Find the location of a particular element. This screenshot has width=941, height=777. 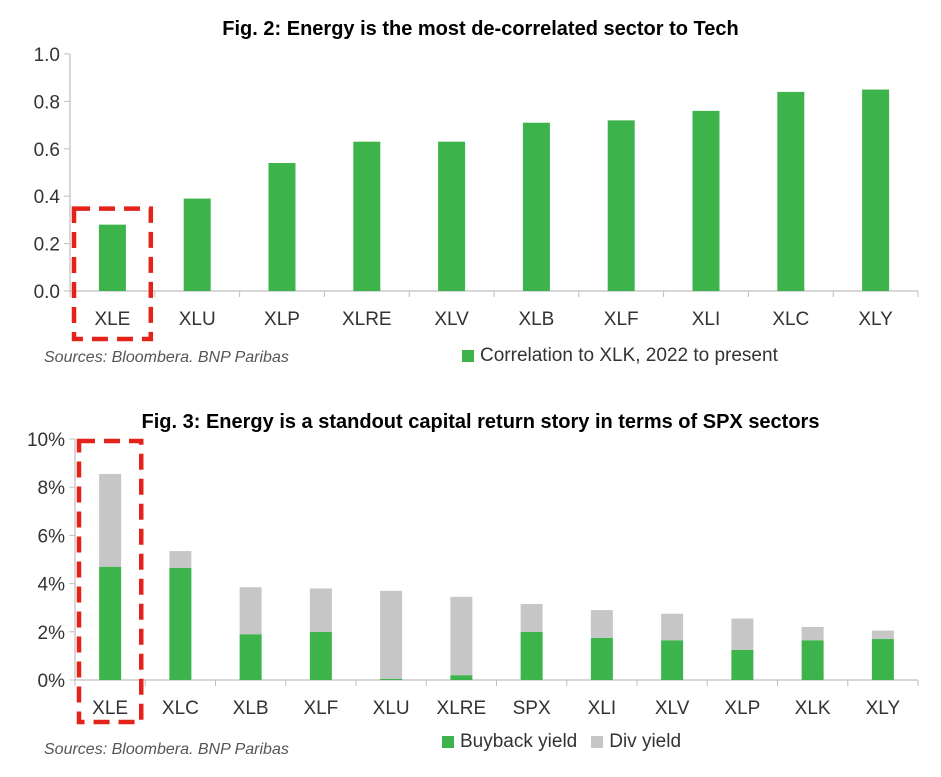

legend-item: Div yield is located at coordinates (636, 742).